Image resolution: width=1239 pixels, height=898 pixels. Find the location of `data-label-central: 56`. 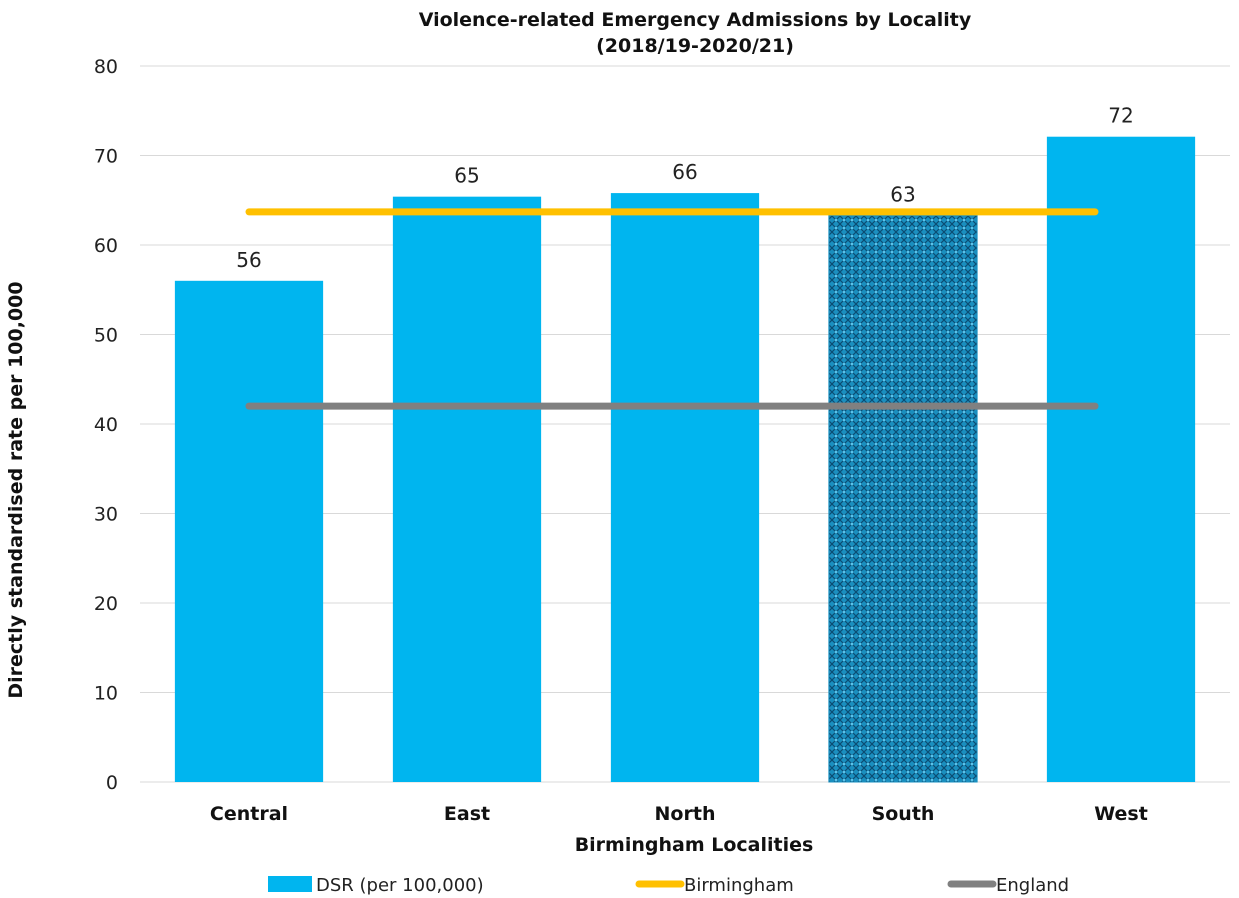

data-label-central: 56 is located at coordinates (248, 260).